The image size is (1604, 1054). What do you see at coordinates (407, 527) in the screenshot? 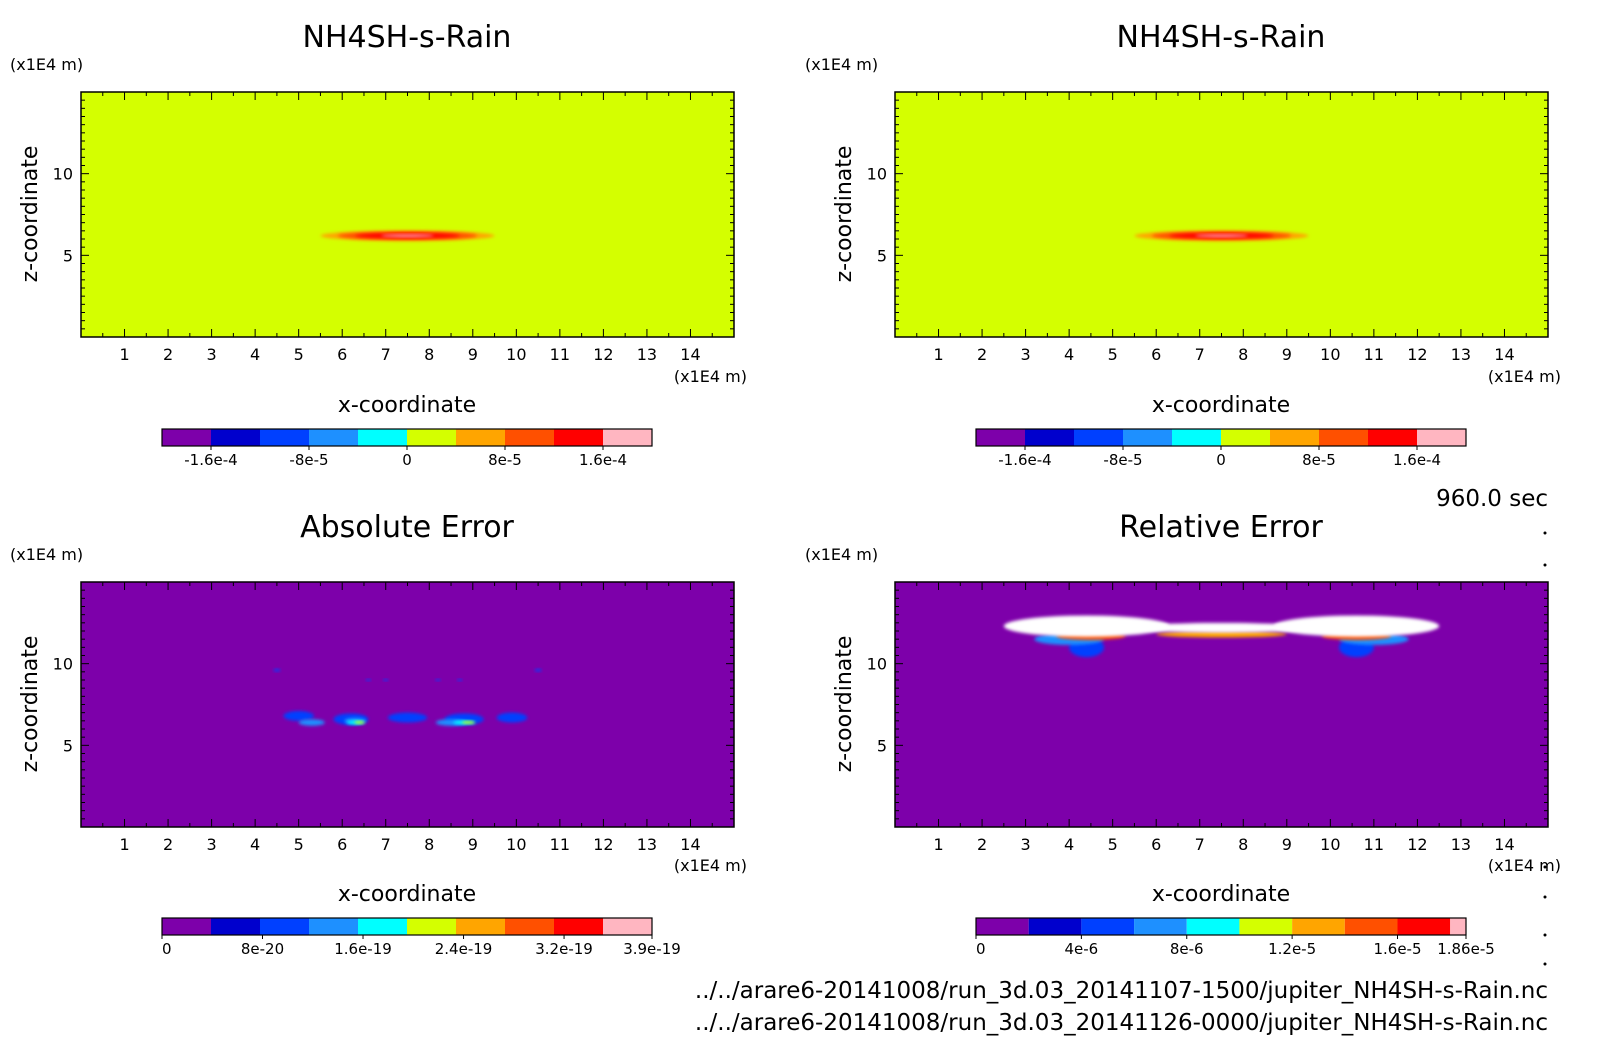
I see `panel-title: Absolute Error` at bounding box center [407, 527].